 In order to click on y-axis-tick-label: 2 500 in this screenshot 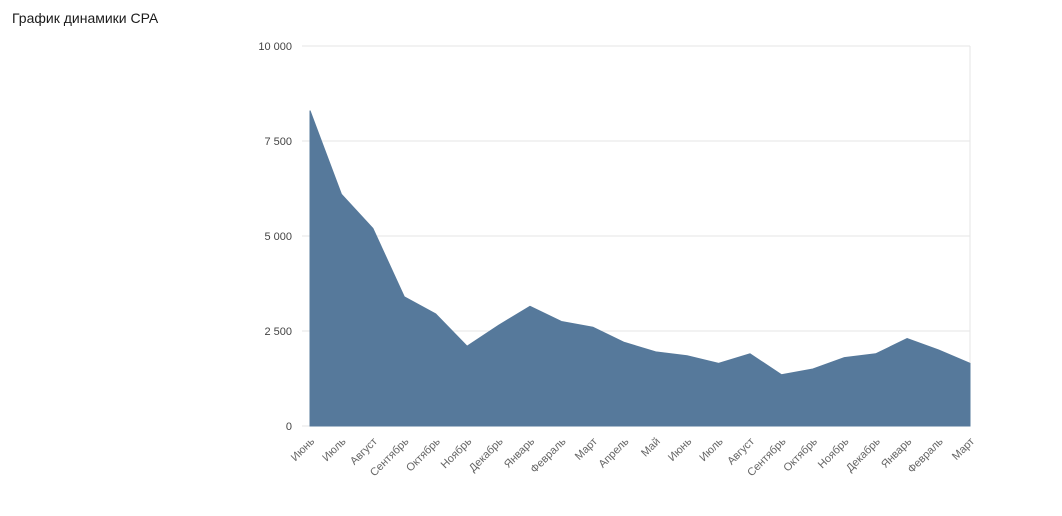, I will do `click(278, 332)`.